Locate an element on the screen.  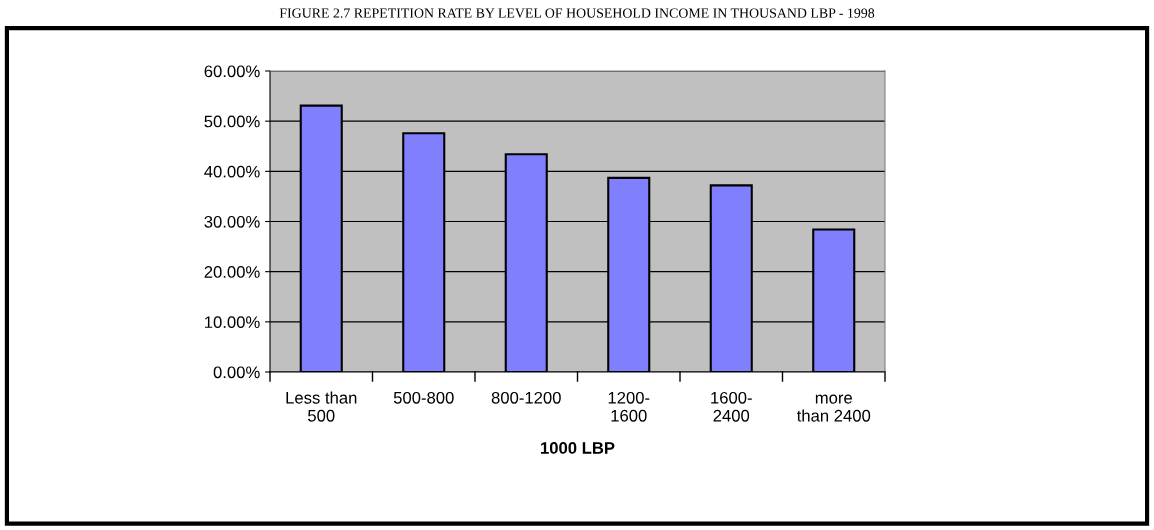
x-tick-label: 1200- 1600 is located at coordinates (629, 406).